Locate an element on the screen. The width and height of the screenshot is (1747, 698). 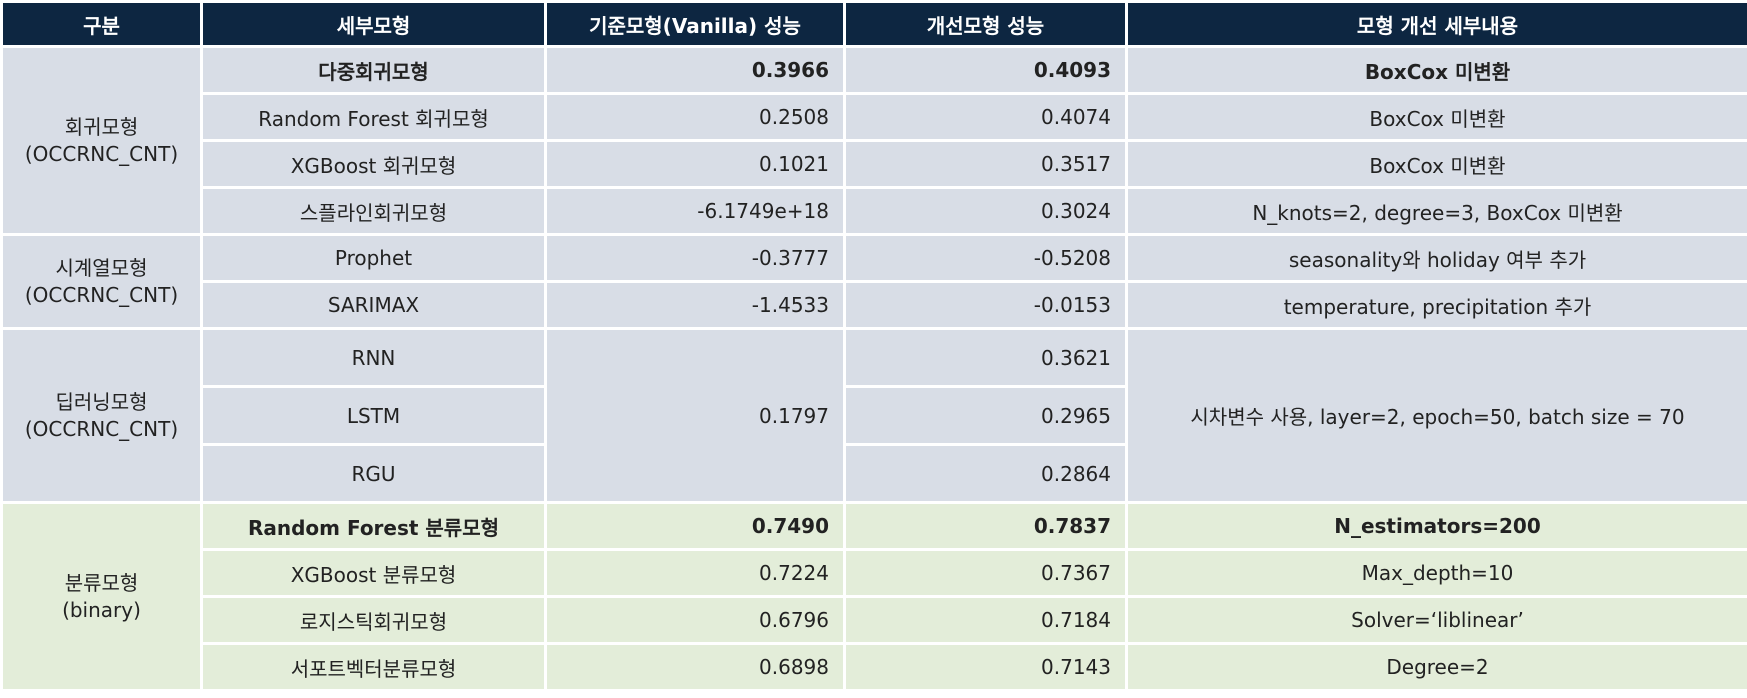
group-label-text: 분류모형 (binary) is located at coordinates (101, 596).